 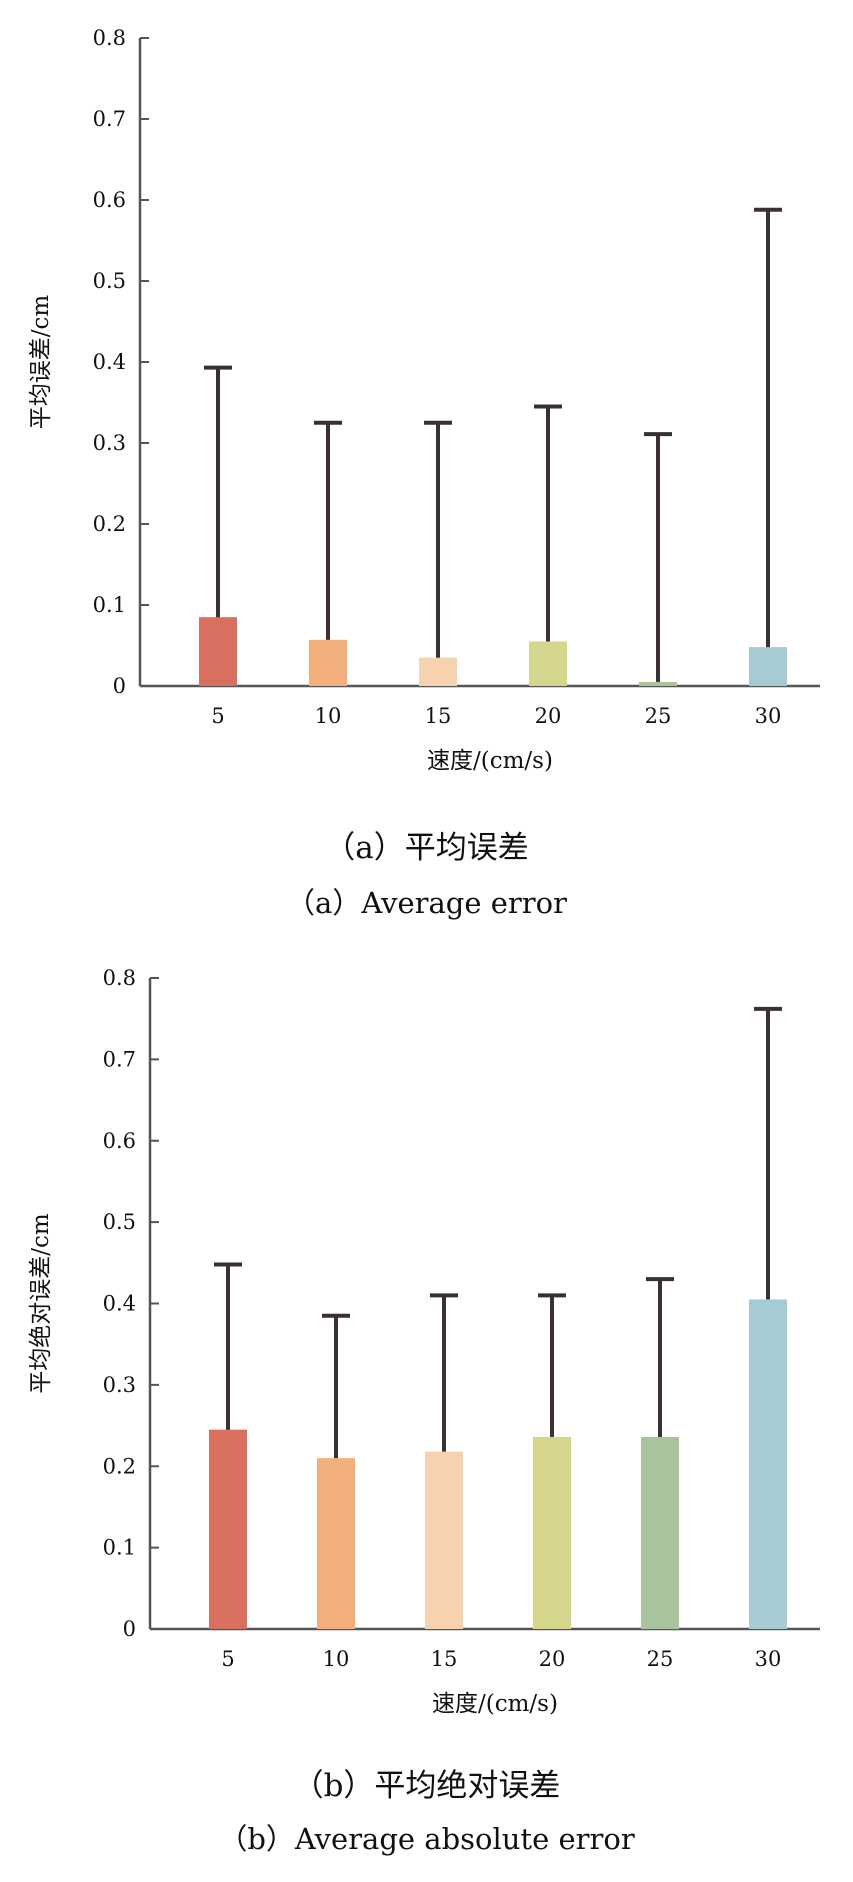 I want to click on y-axis-title: 平均误差/cm, so click(x=41, y=362).